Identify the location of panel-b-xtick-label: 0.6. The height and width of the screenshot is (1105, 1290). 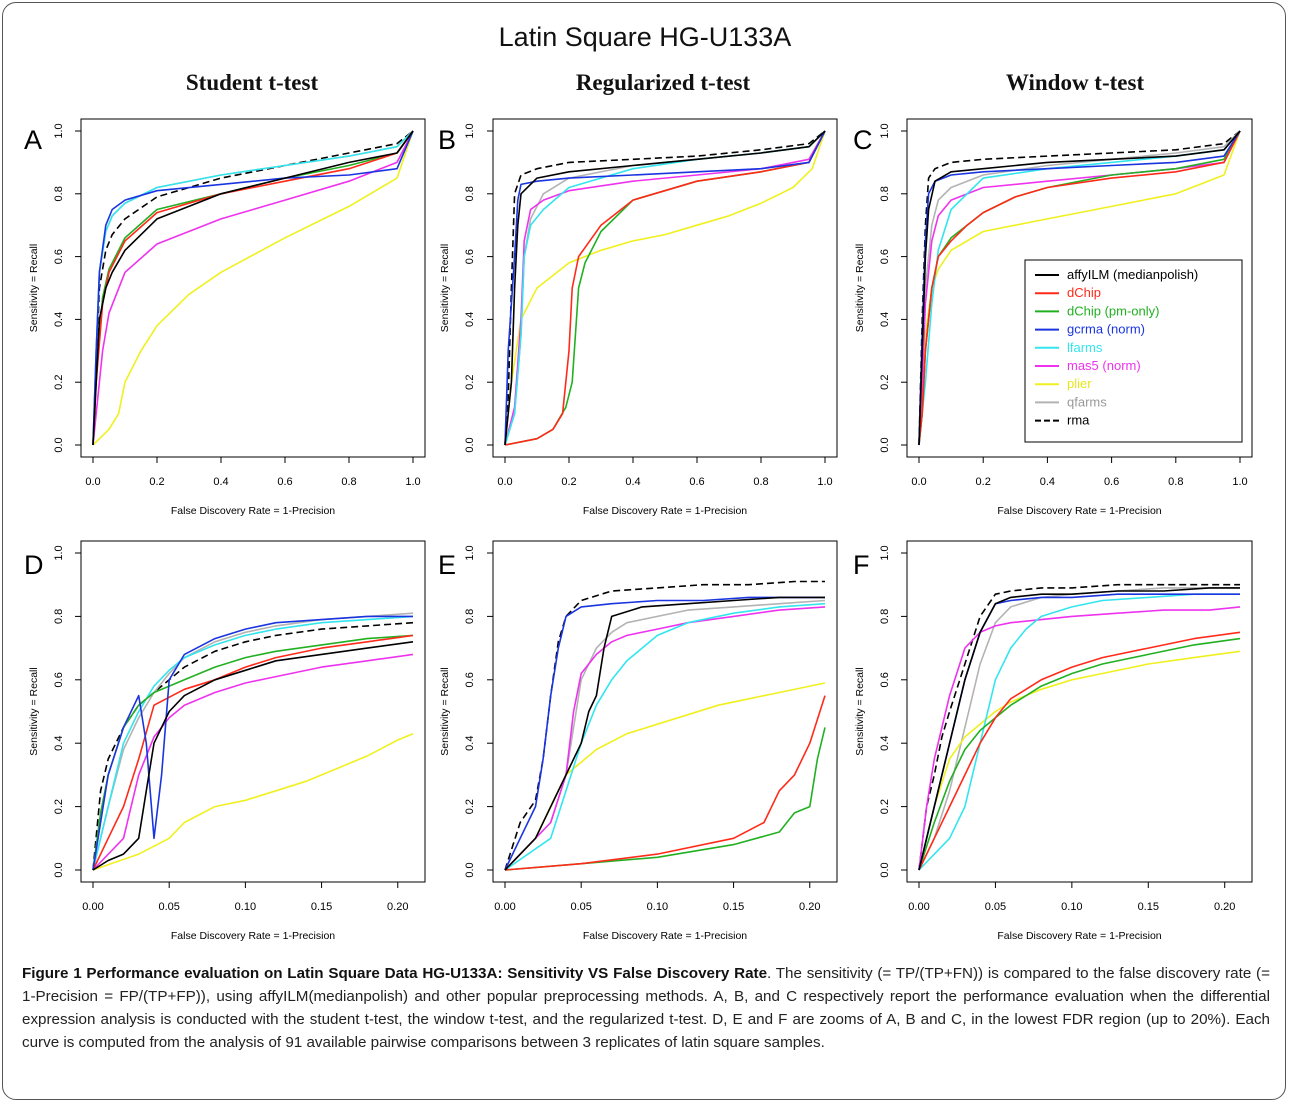
(696, 482).